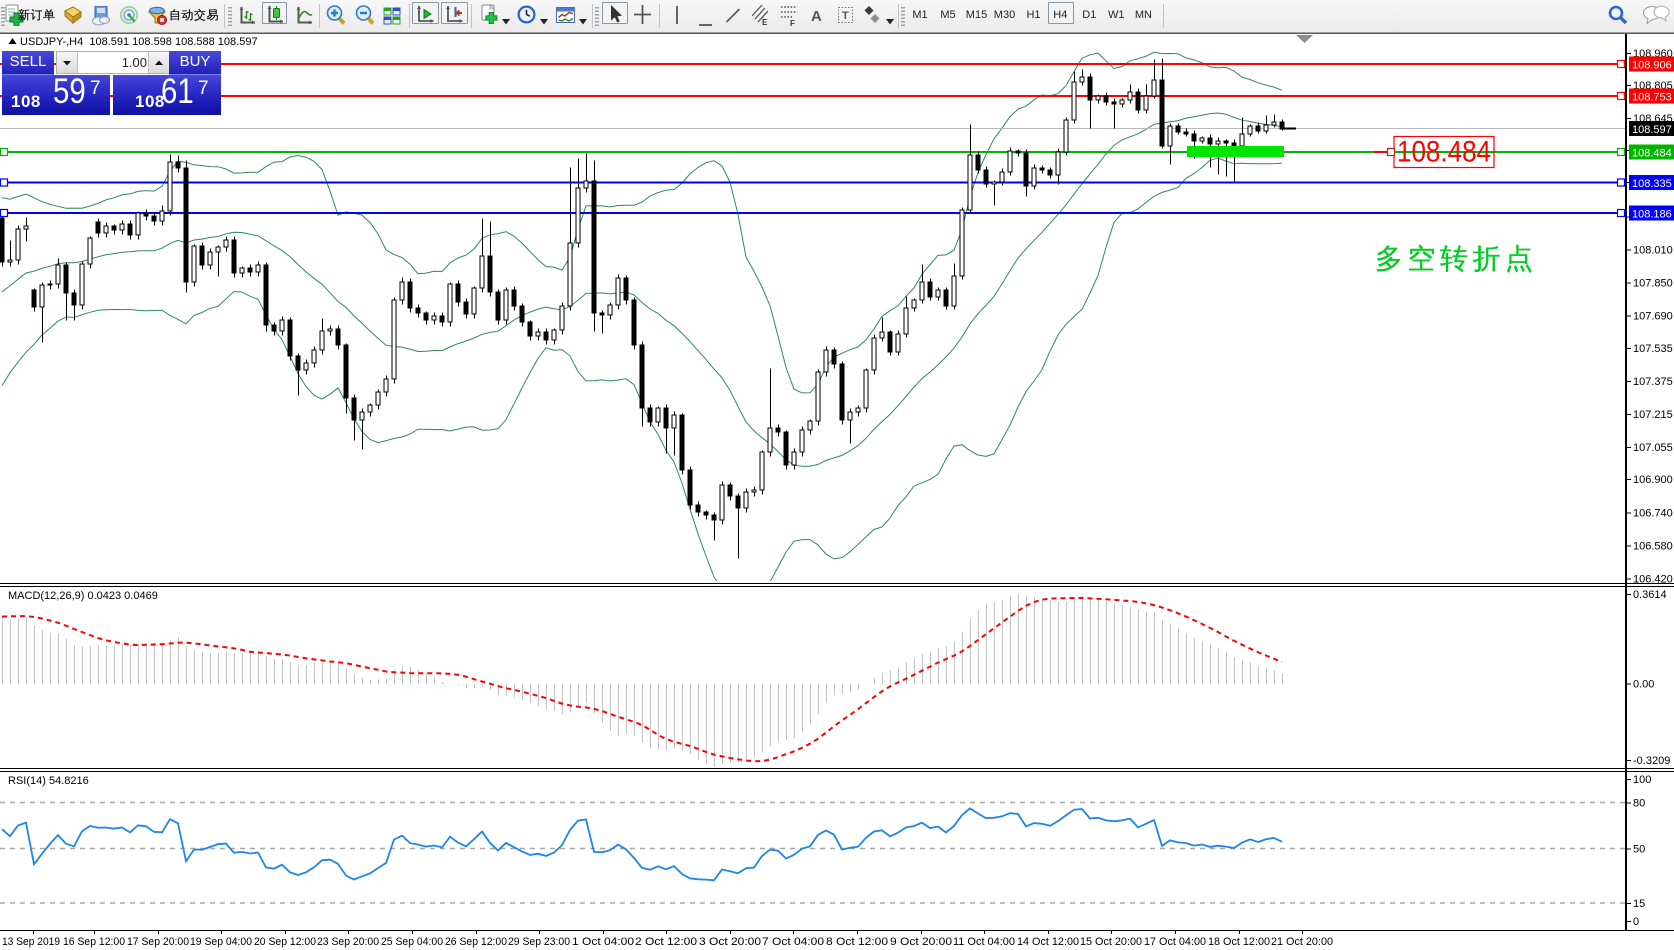 The height and width of the screenshot is (950, 1674). Describe the element at coordinates (83, 596) in the screenshot. I see `svg-text: MACD(12,26,9) 0.0423 0.0469` at that location.